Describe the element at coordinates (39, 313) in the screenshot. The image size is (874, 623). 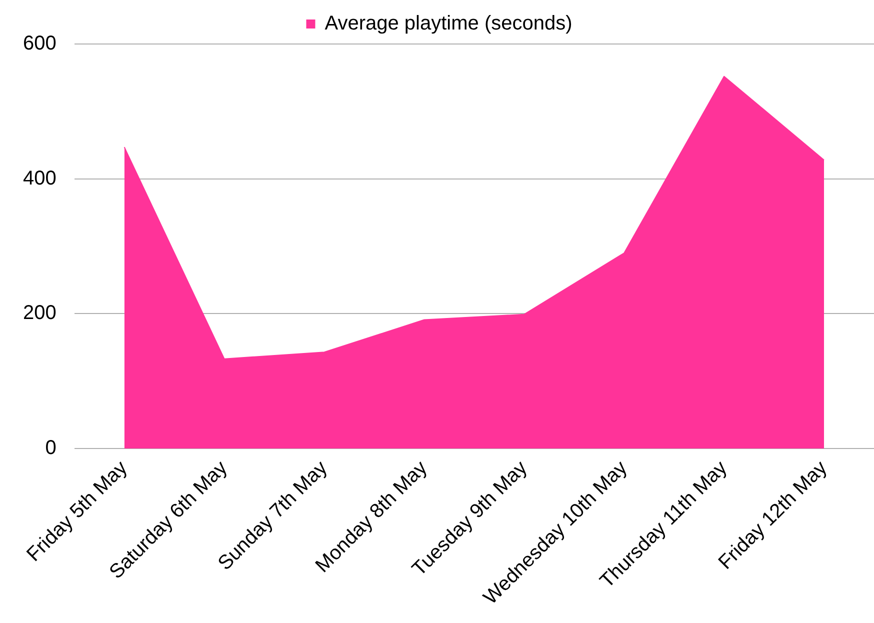
I see `y-tick-label: 200` at that location.